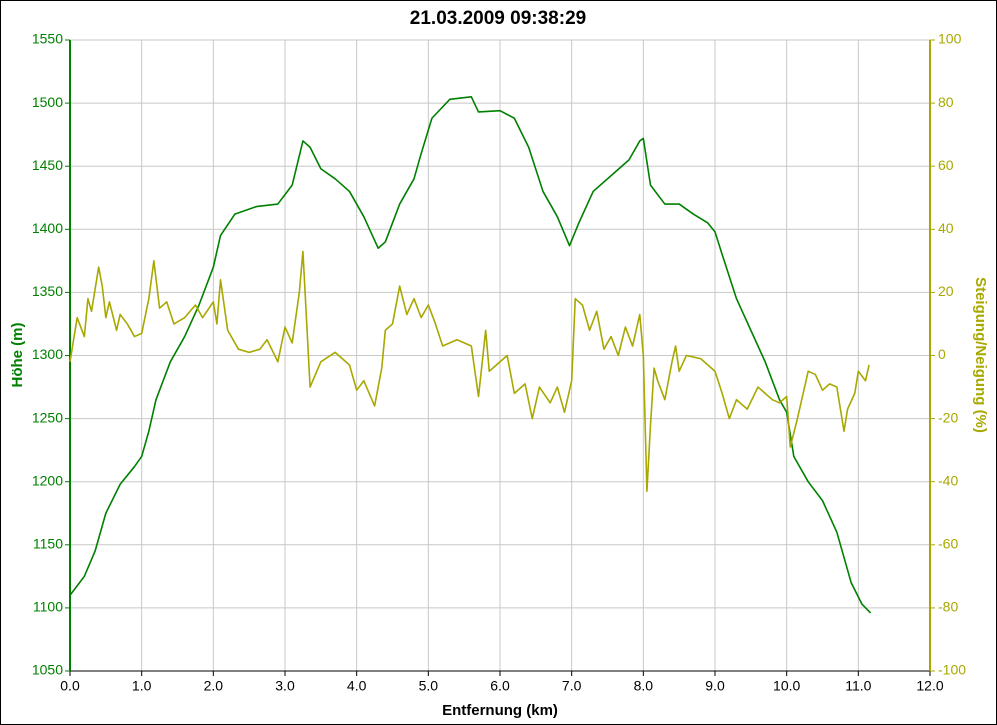  I want to click on y-tick-label: 1300, so click(47, 354).